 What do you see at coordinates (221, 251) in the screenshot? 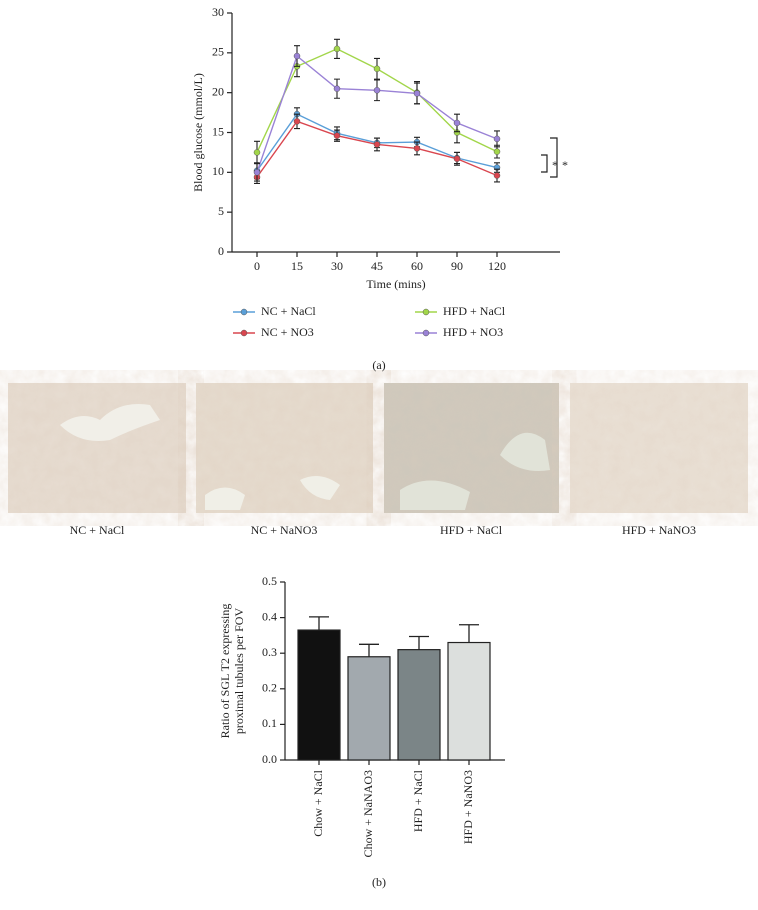
I see `y-tick-label: 0` at bounding box center [221, 251].